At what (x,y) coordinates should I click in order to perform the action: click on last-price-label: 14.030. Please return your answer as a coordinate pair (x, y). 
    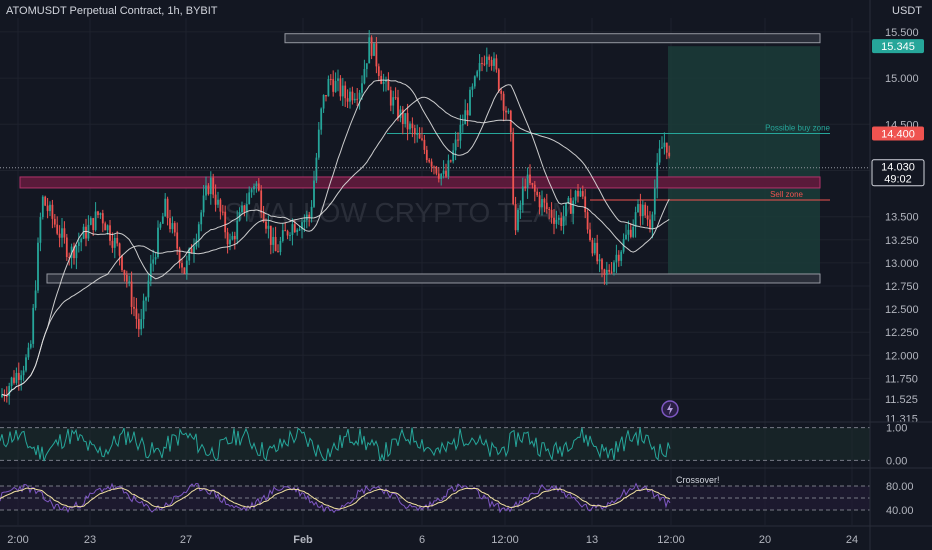
    Looking at the image, I should click on (898, 168).